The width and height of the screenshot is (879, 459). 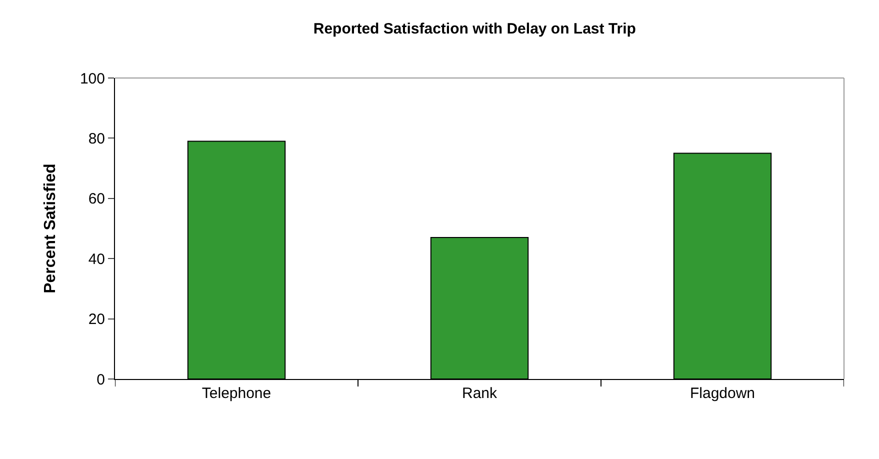 What do you see at coordinates (480, 393) in the screenshot?
I see `x-tick-label: Rank` at bounding box center [480, 393].